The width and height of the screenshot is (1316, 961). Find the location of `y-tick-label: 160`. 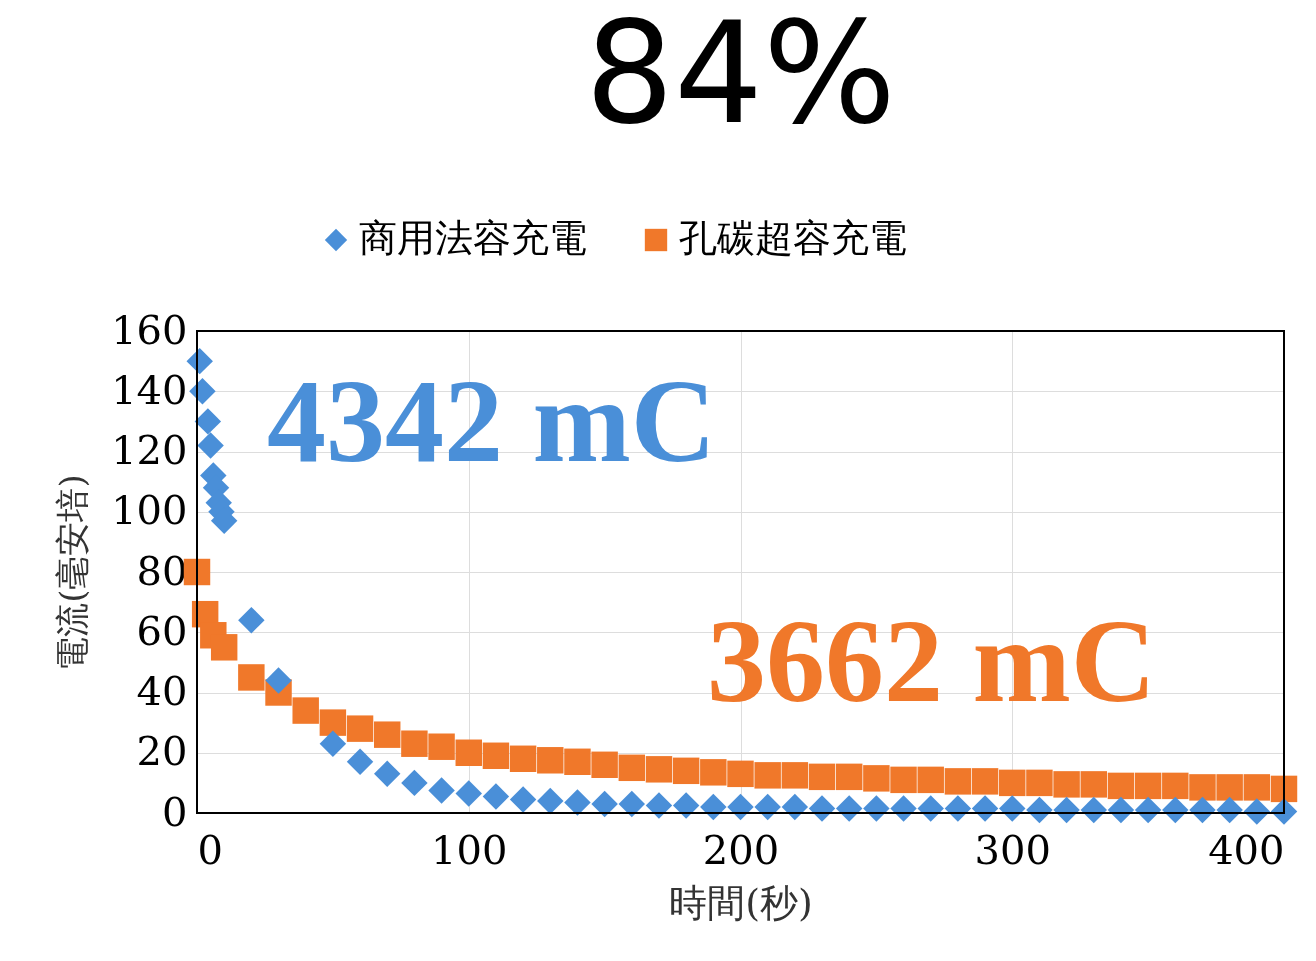

y-tick-label: 160 is located at coordinates (149, 329).